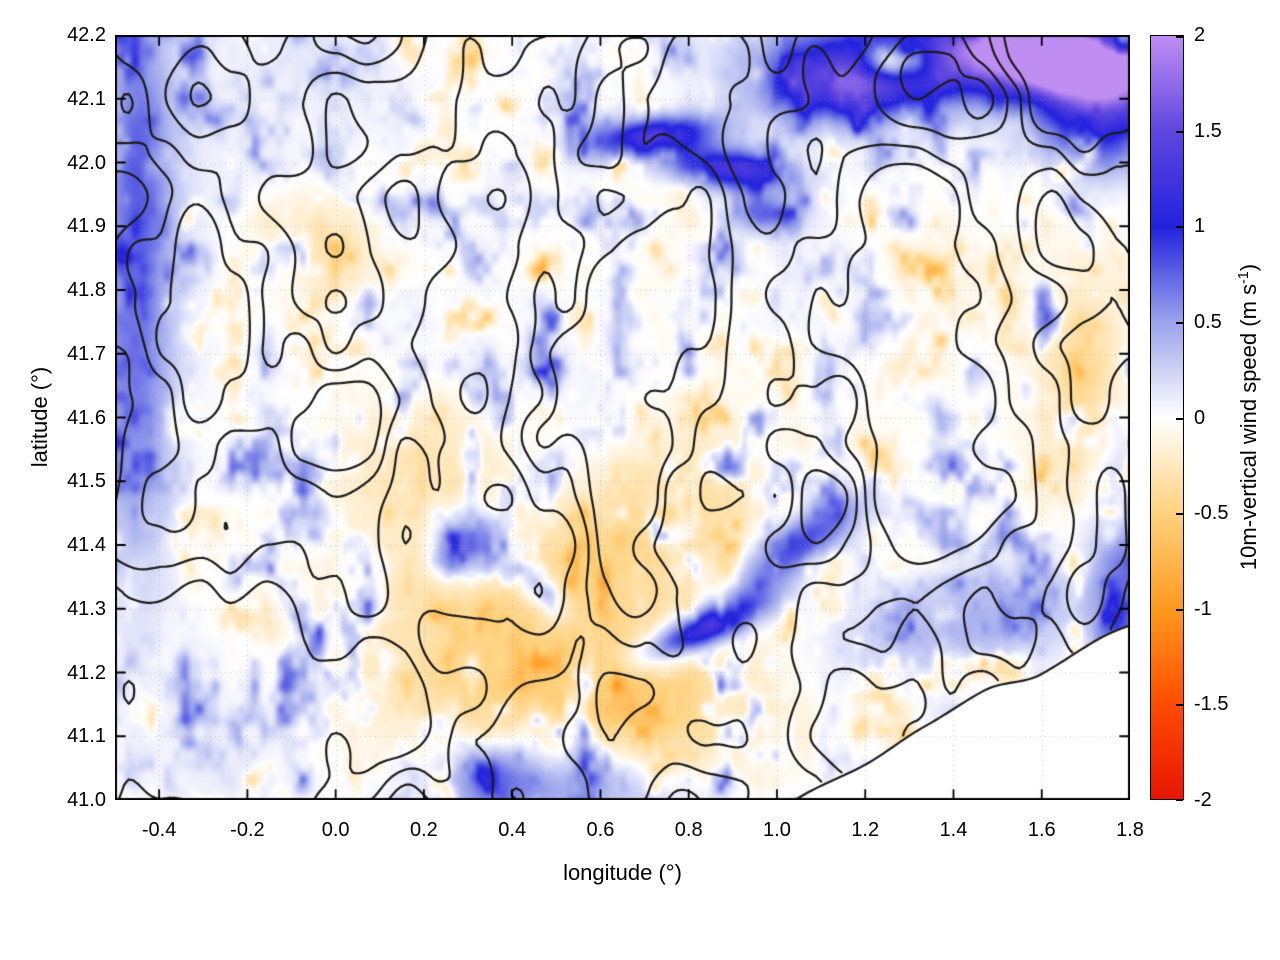 The height and width of the screenshot is (960, 1280). What do you see at coordinates (1243, 277) in the screenshot?
I see `colorbar-label-superscript: -1` at bounding box center [1243, 277].